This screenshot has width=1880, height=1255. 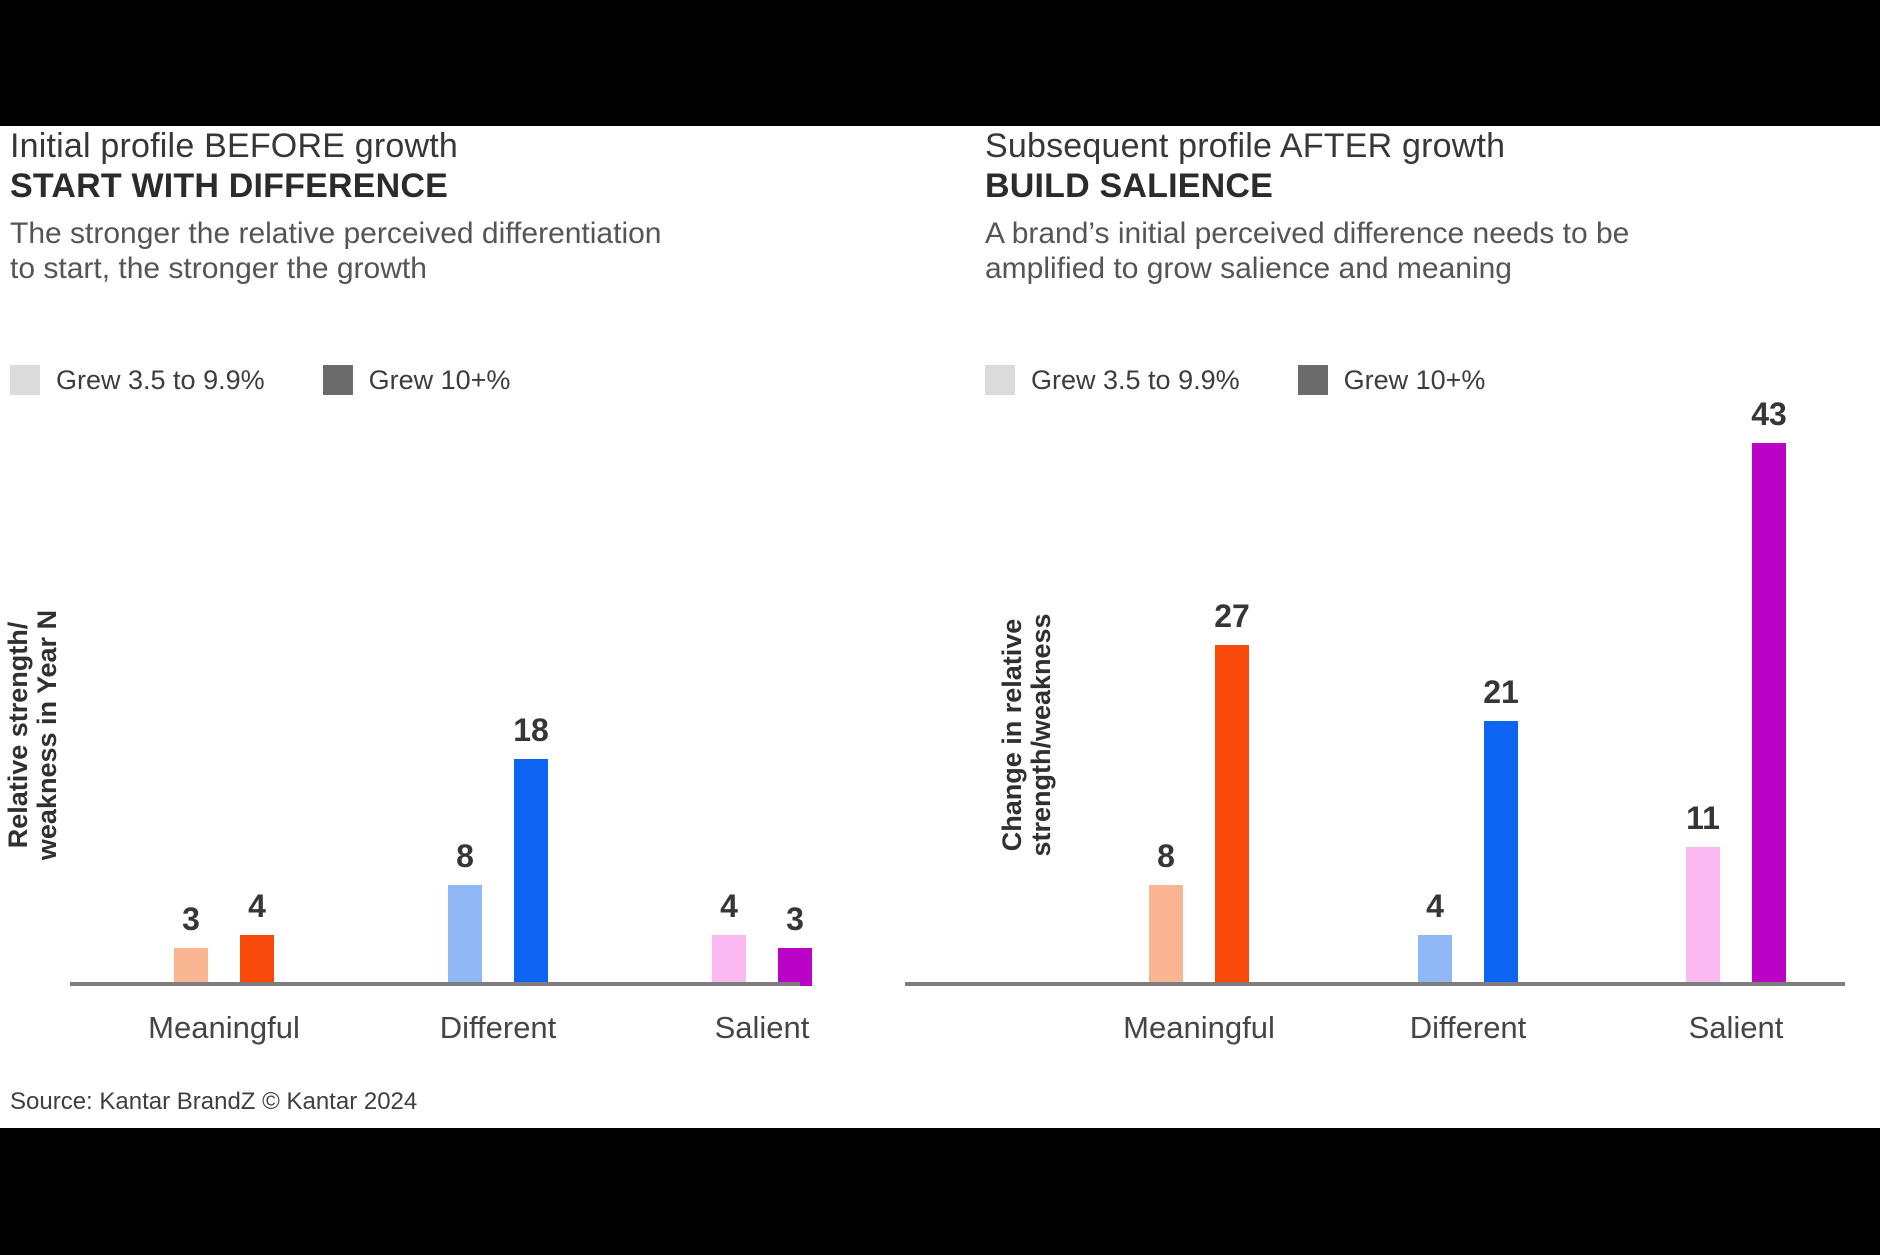 What do you see at coordinates (1232, 616) in the screenshot?
I see `bar-value-label: 27` at bounding box center [1232, 616].